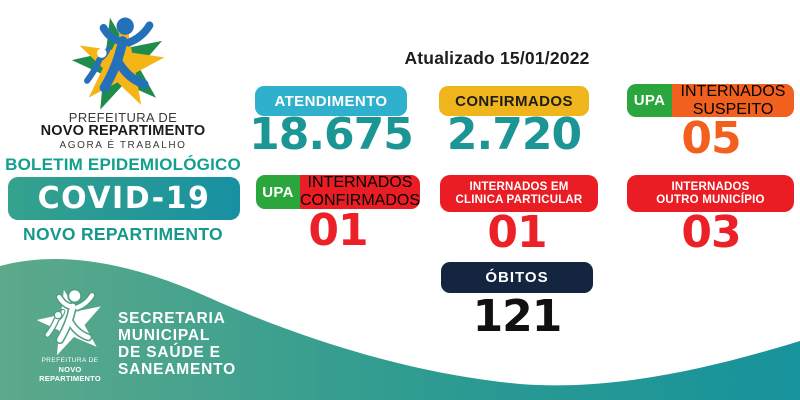 This screenshot has width=800, height=400. What do you see at coordinates (514, 134) in the screenshot?
I see `confirmados-value: 2.720` at bounding box center [514, 134].